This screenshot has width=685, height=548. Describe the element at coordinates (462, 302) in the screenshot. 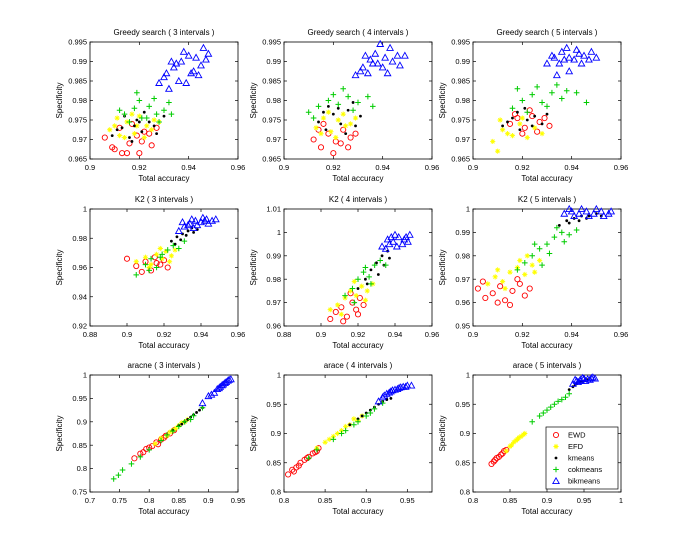

I see `y-tick-label: 0.96` at that location.